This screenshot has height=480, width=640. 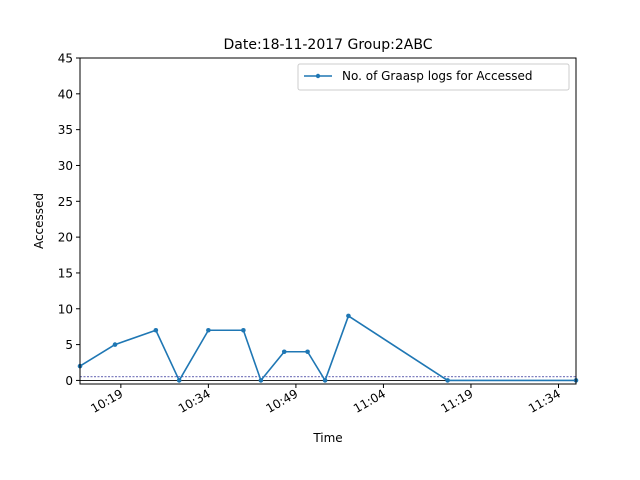 What do you see at coordinates (65, 309) in the screenshot?
I see `y-tick-label: 10` at bounding box center [65, 309].